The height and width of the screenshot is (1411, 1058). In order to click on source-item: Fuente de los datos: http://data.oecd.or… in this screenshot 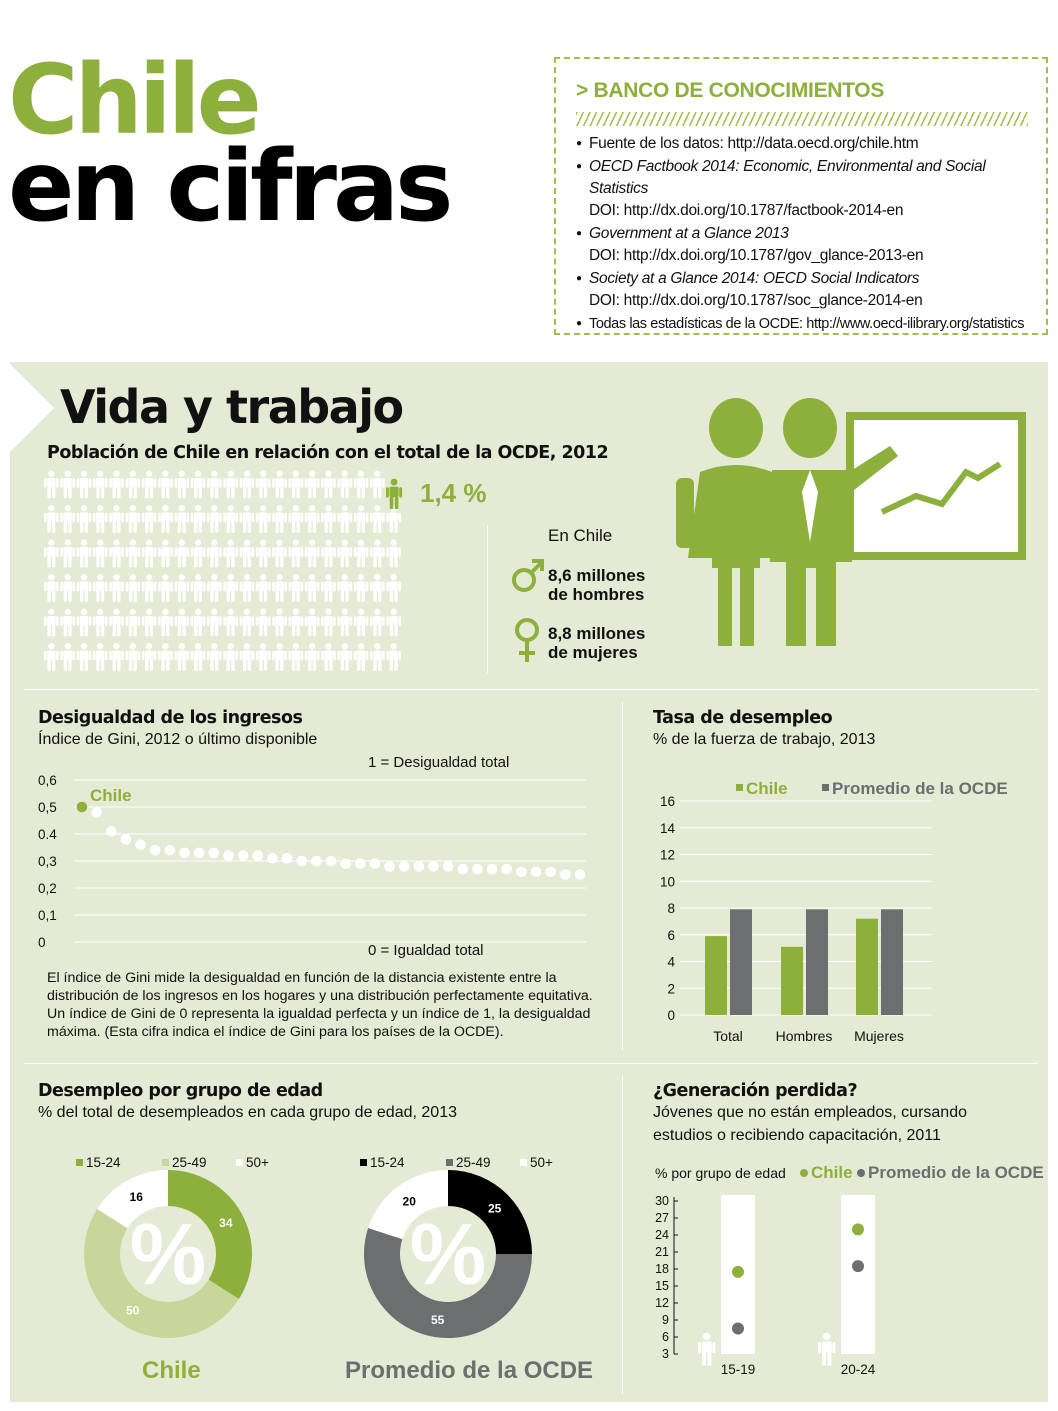, I will do `click(811, 144)`.